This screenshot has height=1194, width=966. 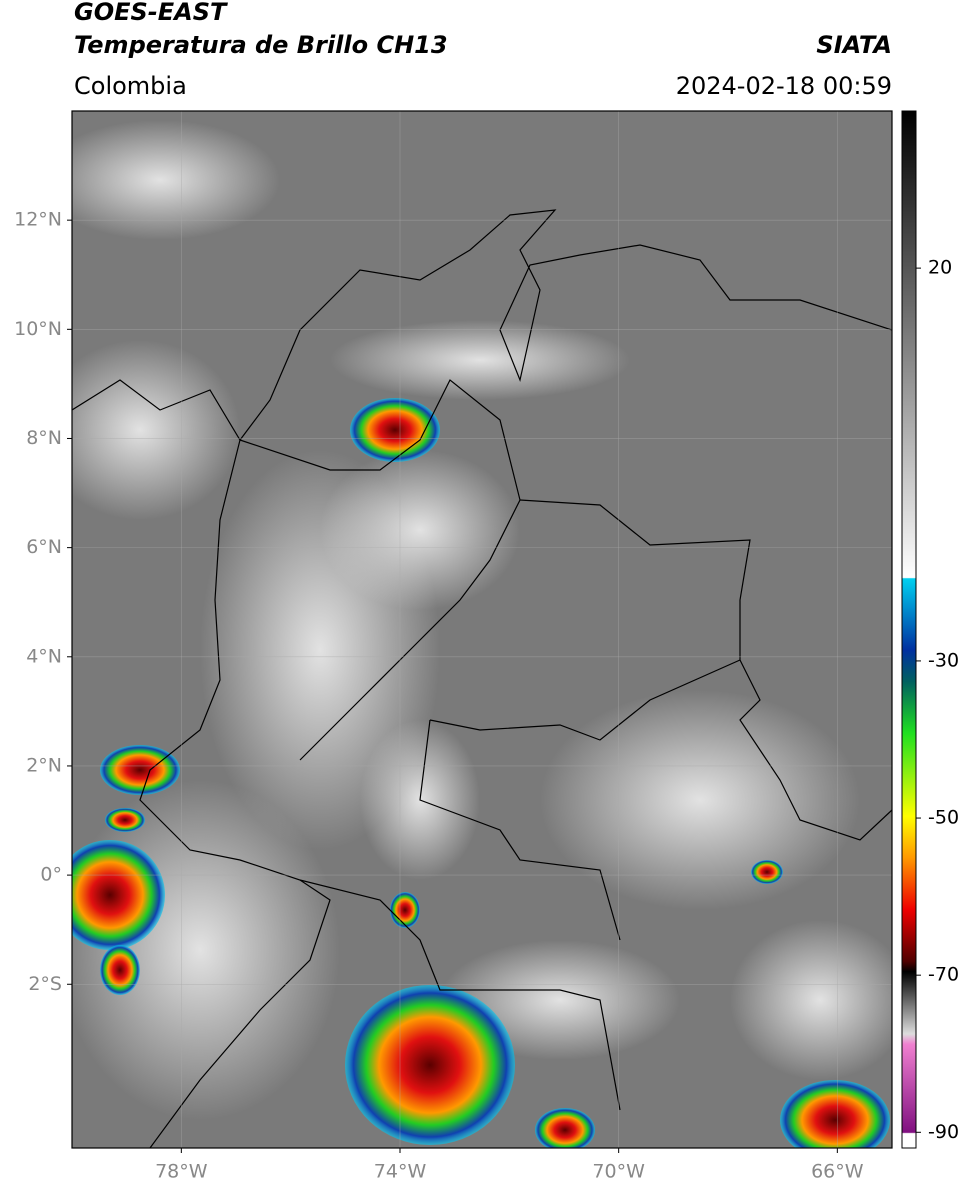 What do you see at coordinates (943, 1132) in the screenshot?
I see `colorbar-tick-label: -90` at bounding box center [943, 1132].